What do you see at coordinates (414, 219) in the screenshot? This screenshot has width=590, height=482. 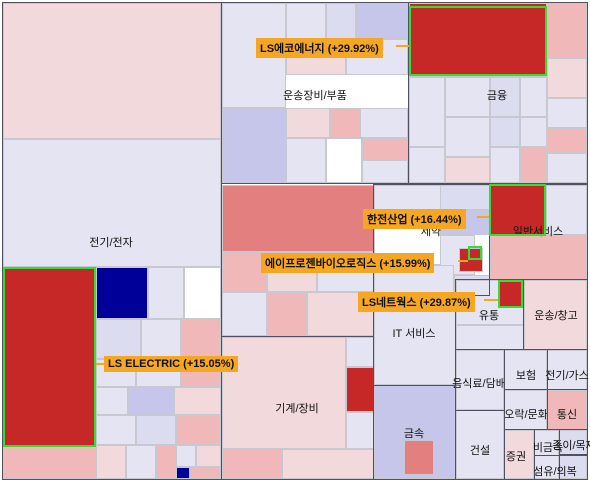 I see `stock-callout: 한전산업 (+16.44%)` at bounding box center [414, 219].